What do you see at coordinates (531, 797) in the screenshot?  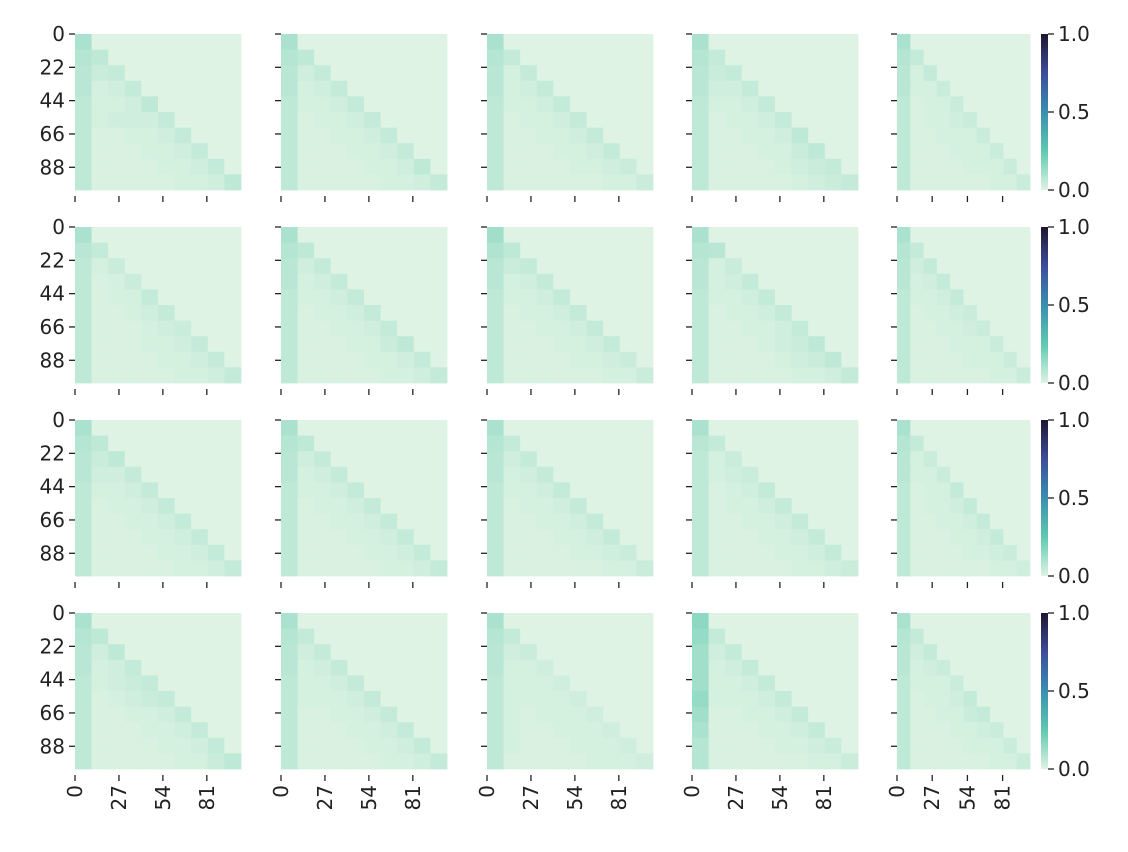 I see `x-tick-label: 27` at bounding box center [531, 797].